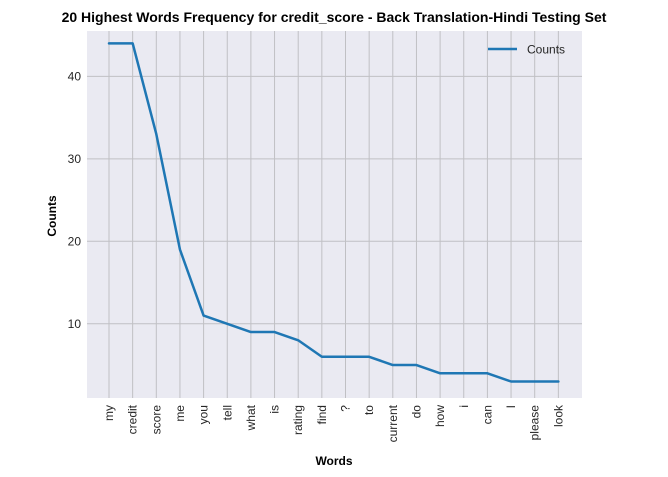  What do you see at coordinates (546, 50) in the screenshot?
I see `legend-label: Counts` at bounding box center [546, 50].